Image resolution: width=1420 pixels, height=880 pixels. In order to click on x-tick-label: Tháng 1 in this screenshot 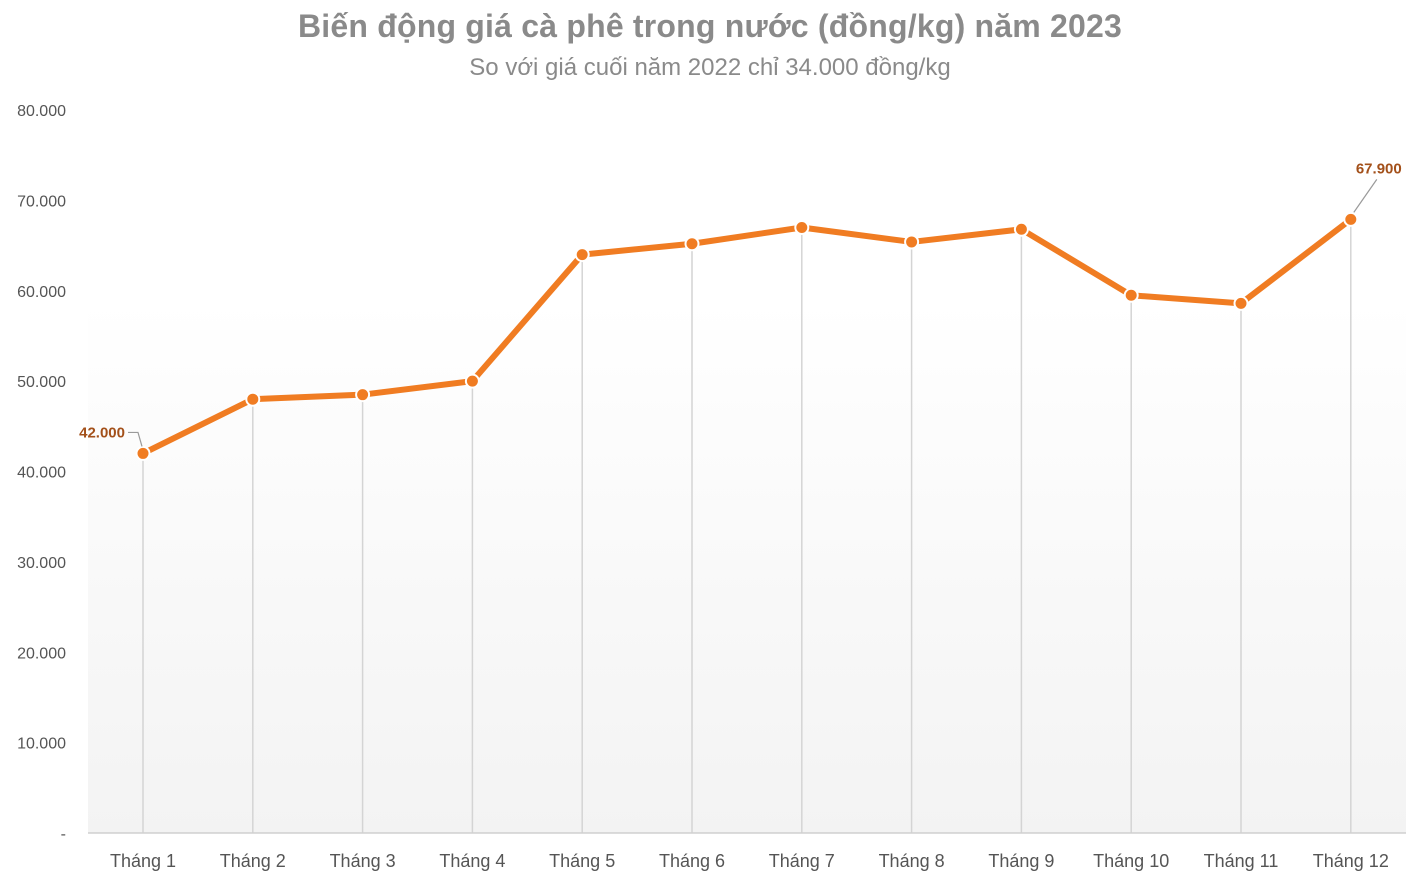, I will do `click(143, 861)`.